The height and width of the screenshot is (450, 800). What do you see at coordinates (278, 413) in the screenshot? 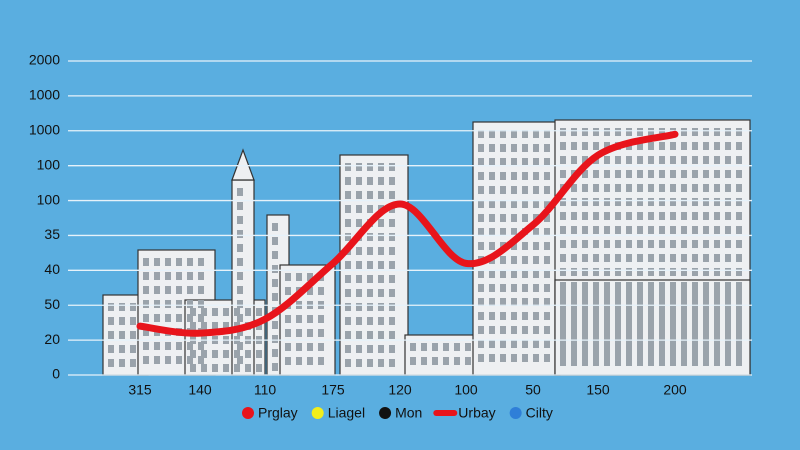
I see `legend-label: Prglay` at bounding box center [278, 413].